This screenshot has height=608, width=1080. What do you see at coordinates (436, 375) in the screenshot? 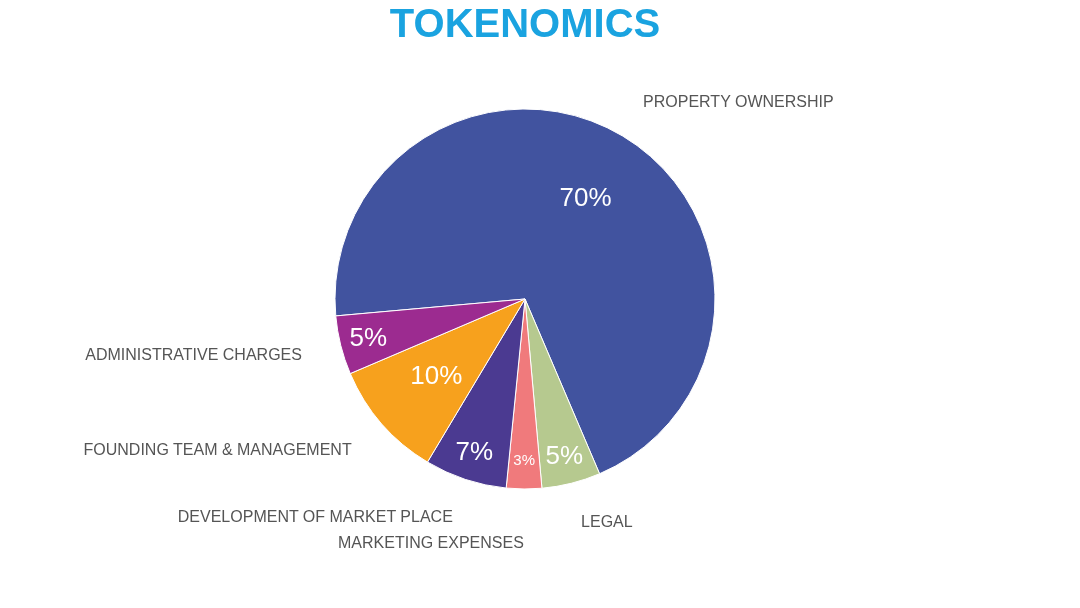
I see `data-label: 10%` at bounding box center [436, 375].